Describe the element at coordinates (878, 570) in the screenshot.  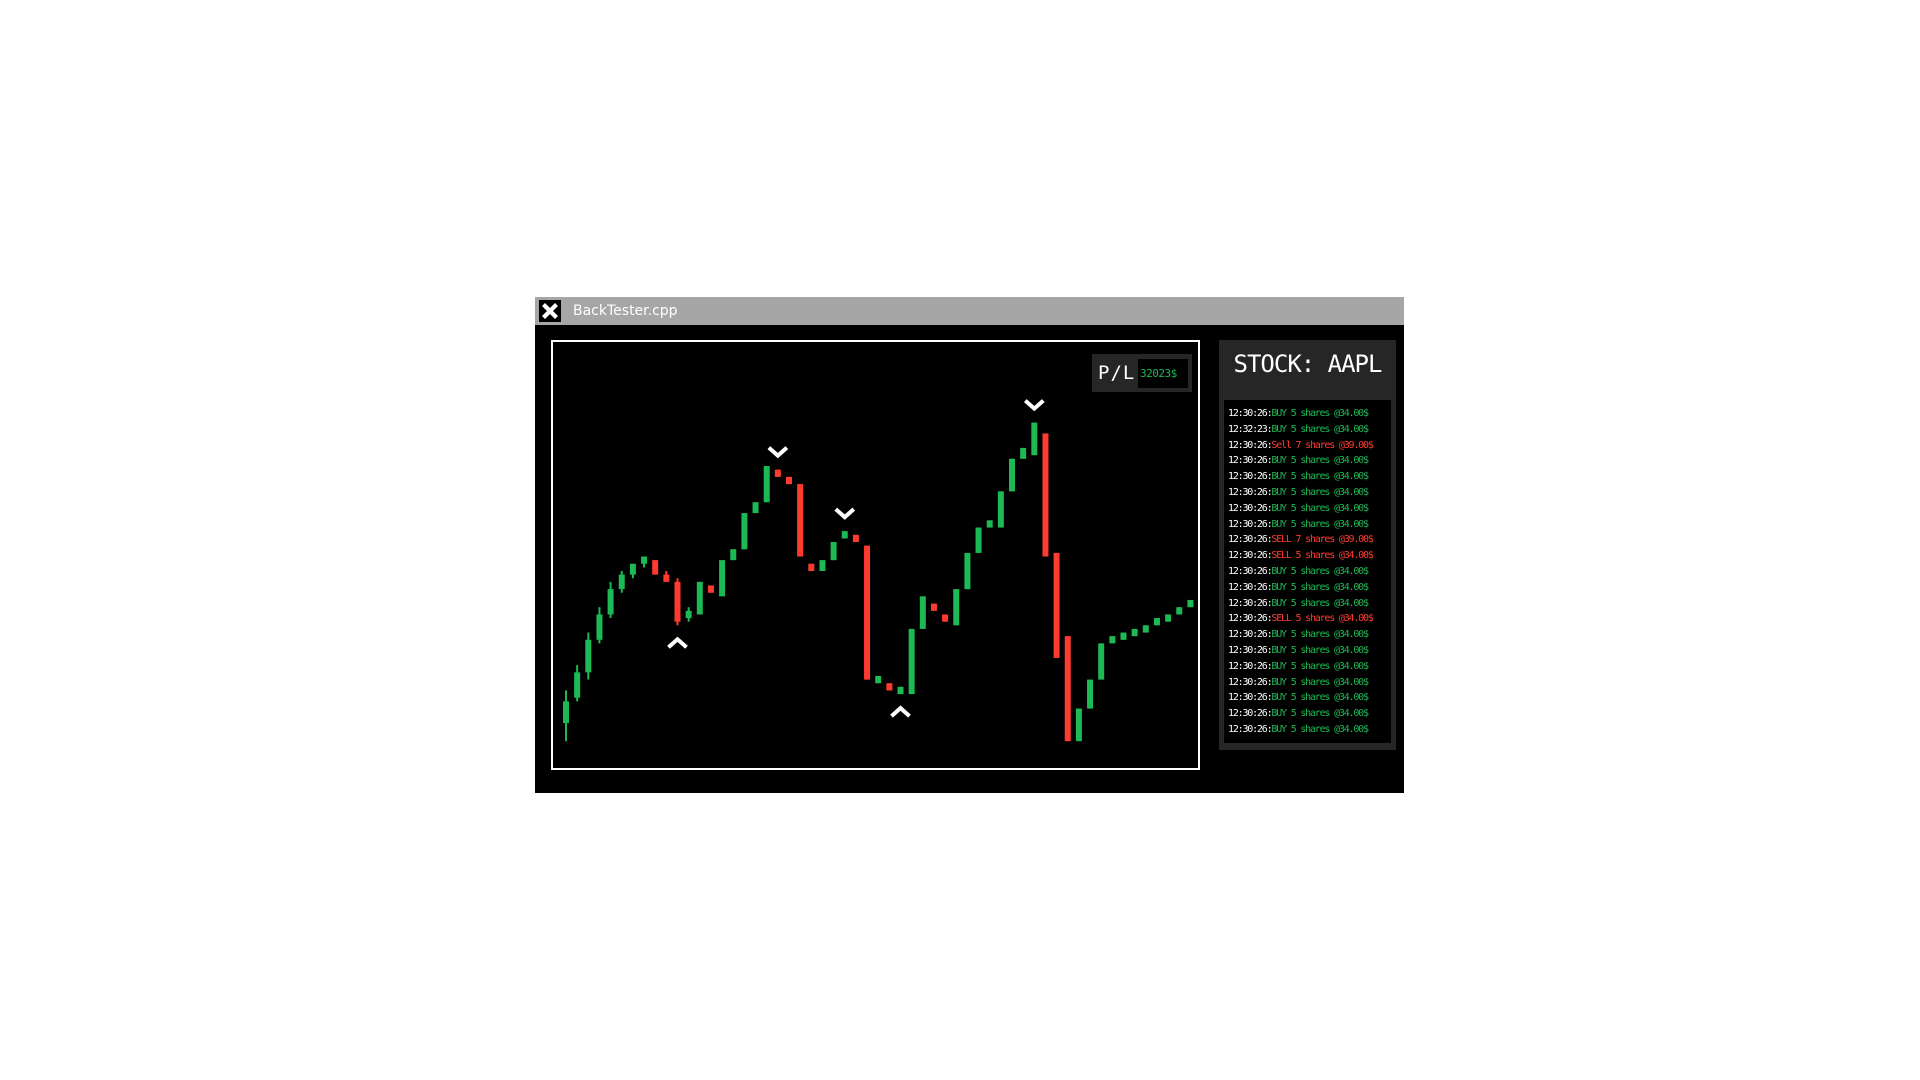
I see `candlestick-chart` at that location.